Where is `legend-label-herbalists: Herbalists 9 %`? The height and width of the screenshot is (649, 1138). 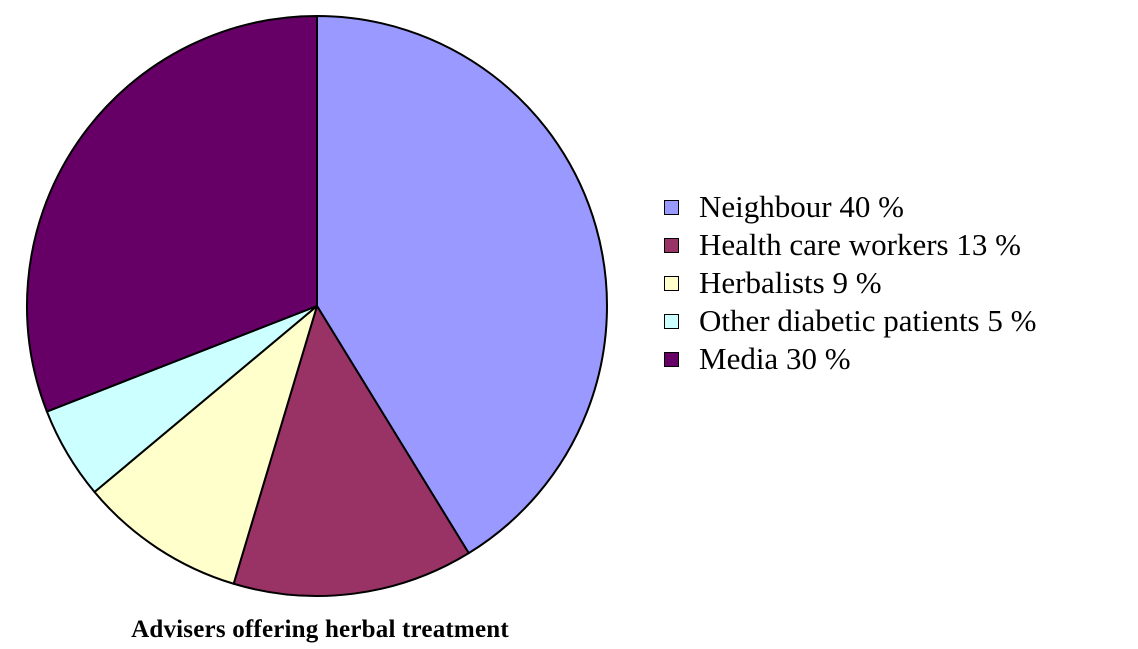 legend-label-herbalists: Herbalists 9 % is located at coordinates (790, 282).